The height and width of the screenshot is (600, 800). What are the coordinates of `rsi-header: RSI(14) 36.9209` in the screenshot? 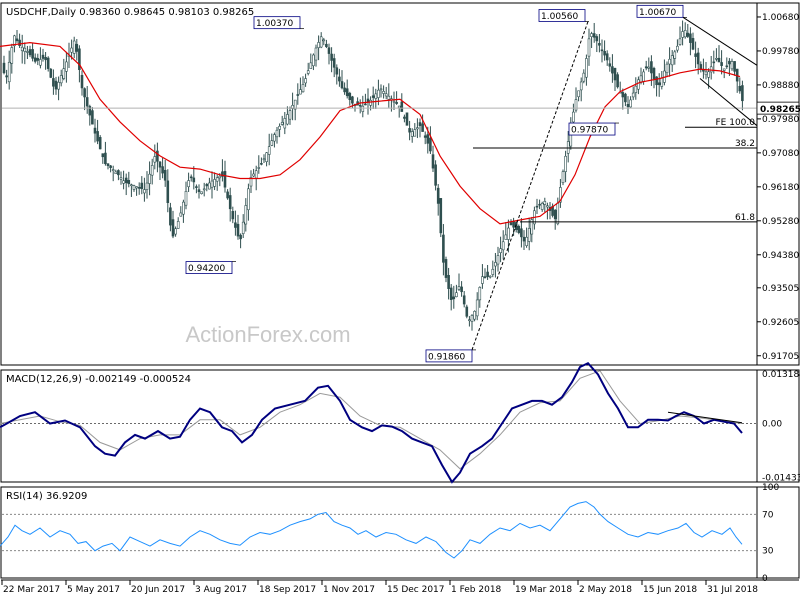 It's located at (46, 496).